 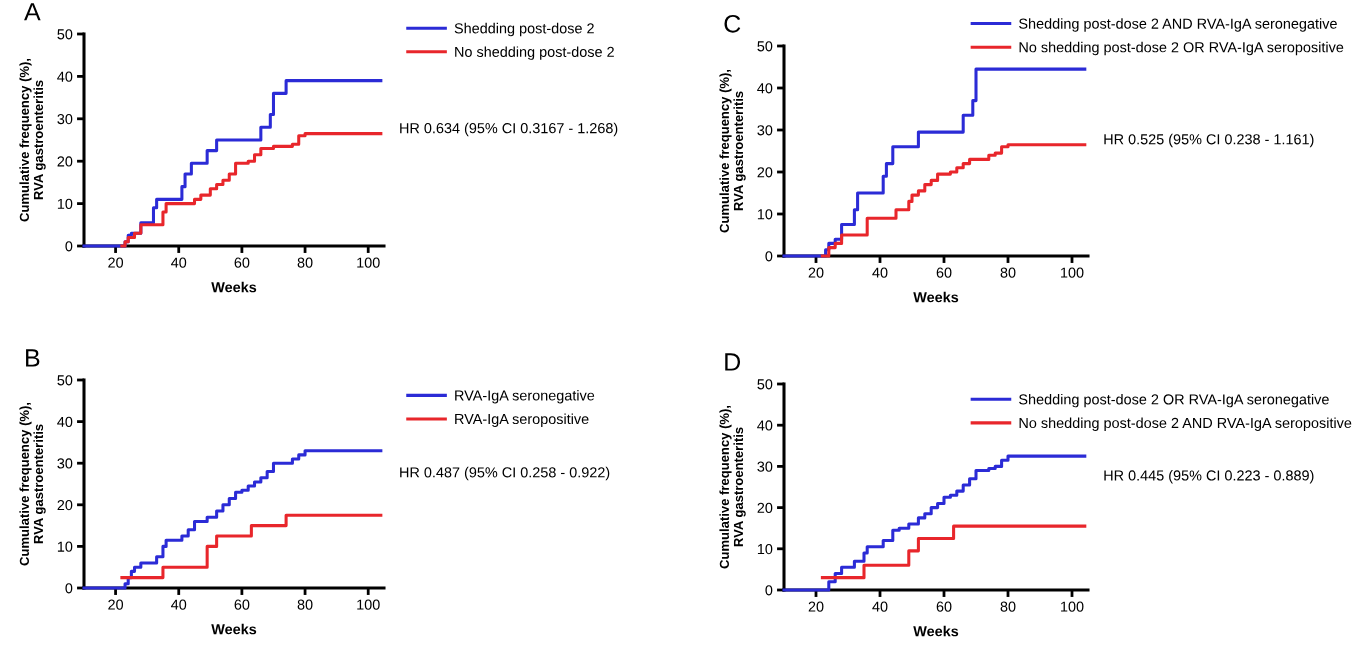 I want to click on chart-title: A, so click(x=32, y=12).